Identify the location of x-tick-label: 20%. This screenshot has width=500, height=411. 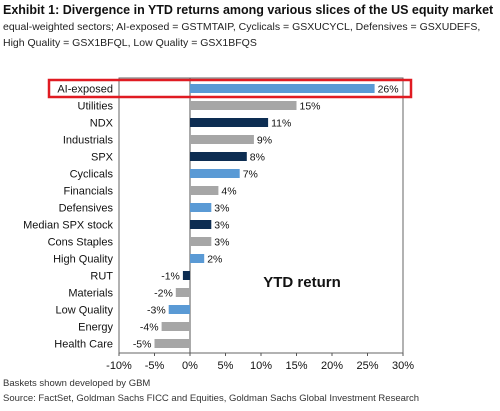
(332, 366).